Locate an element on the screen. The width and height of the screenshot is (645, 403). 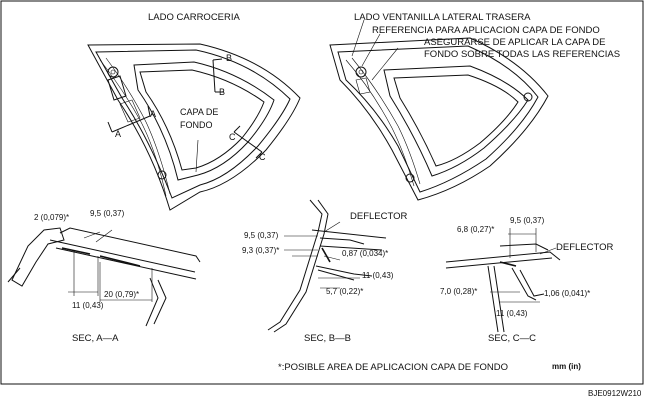
aa-dim-4: 11 (0,43) is located at coordinates (88, 305).